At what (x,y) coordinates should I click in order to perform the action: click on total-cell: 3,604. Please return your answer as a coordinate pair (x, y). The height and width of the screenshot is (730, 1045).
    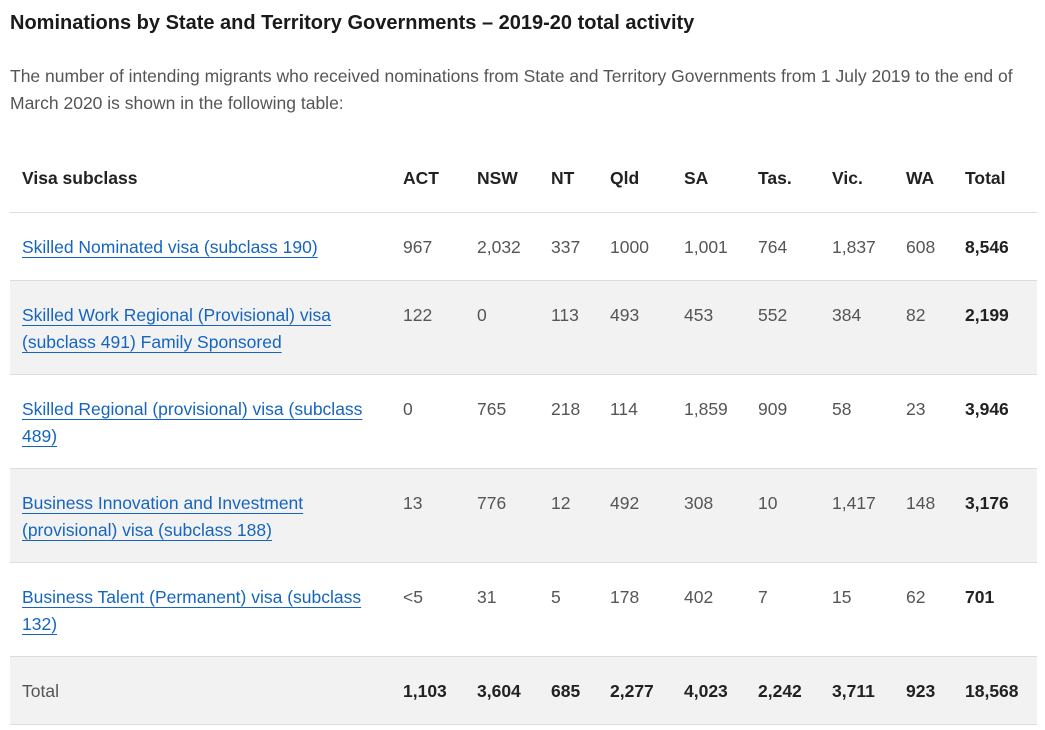
    Looking at the image, I should click on (502, 690).